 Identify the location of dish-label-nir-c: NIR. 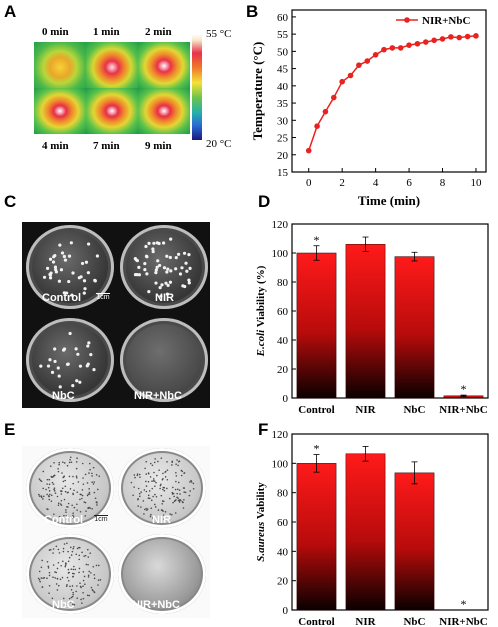
(164, 298).